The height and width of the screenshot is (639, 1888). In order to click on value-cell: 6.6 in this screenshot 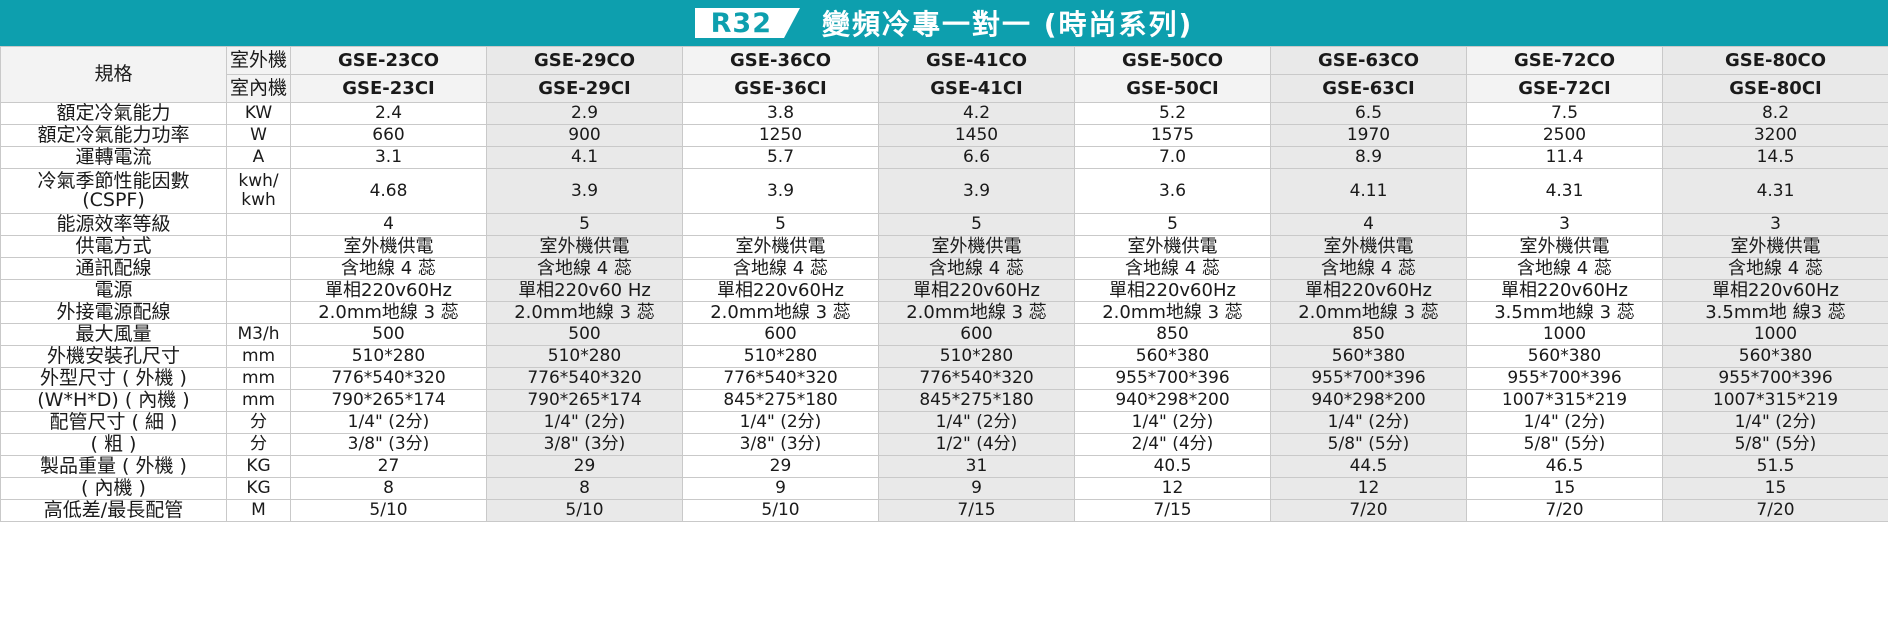, I will do `click(976, 157)`.